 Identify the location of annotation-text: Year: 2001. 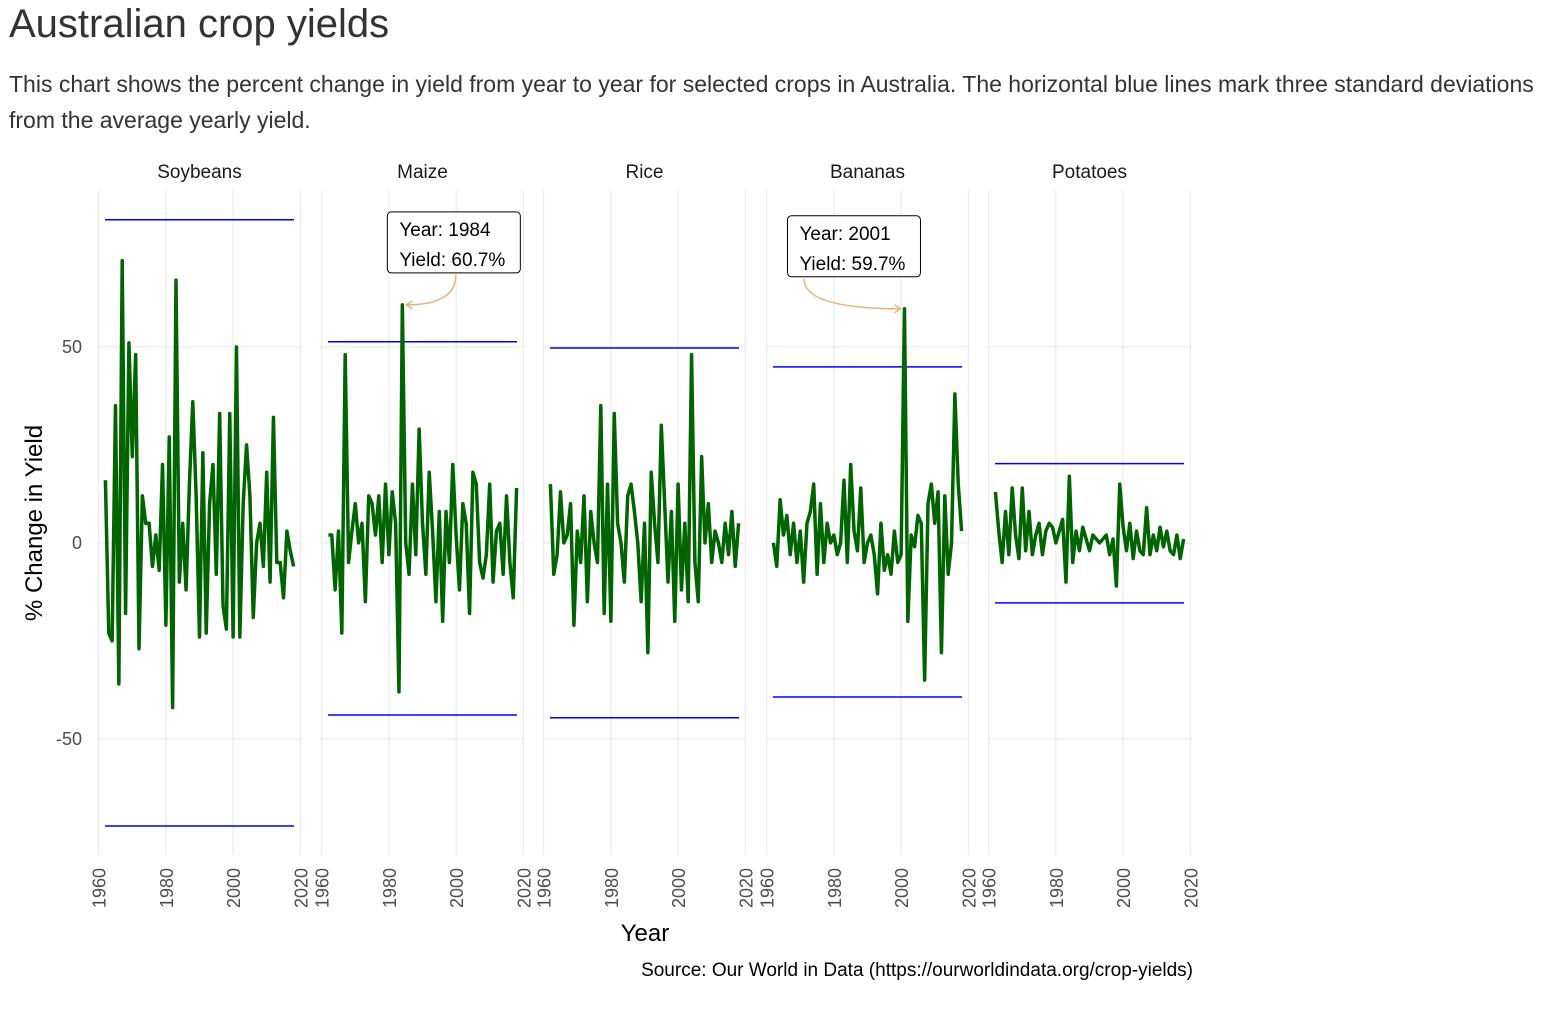
(844, 234).